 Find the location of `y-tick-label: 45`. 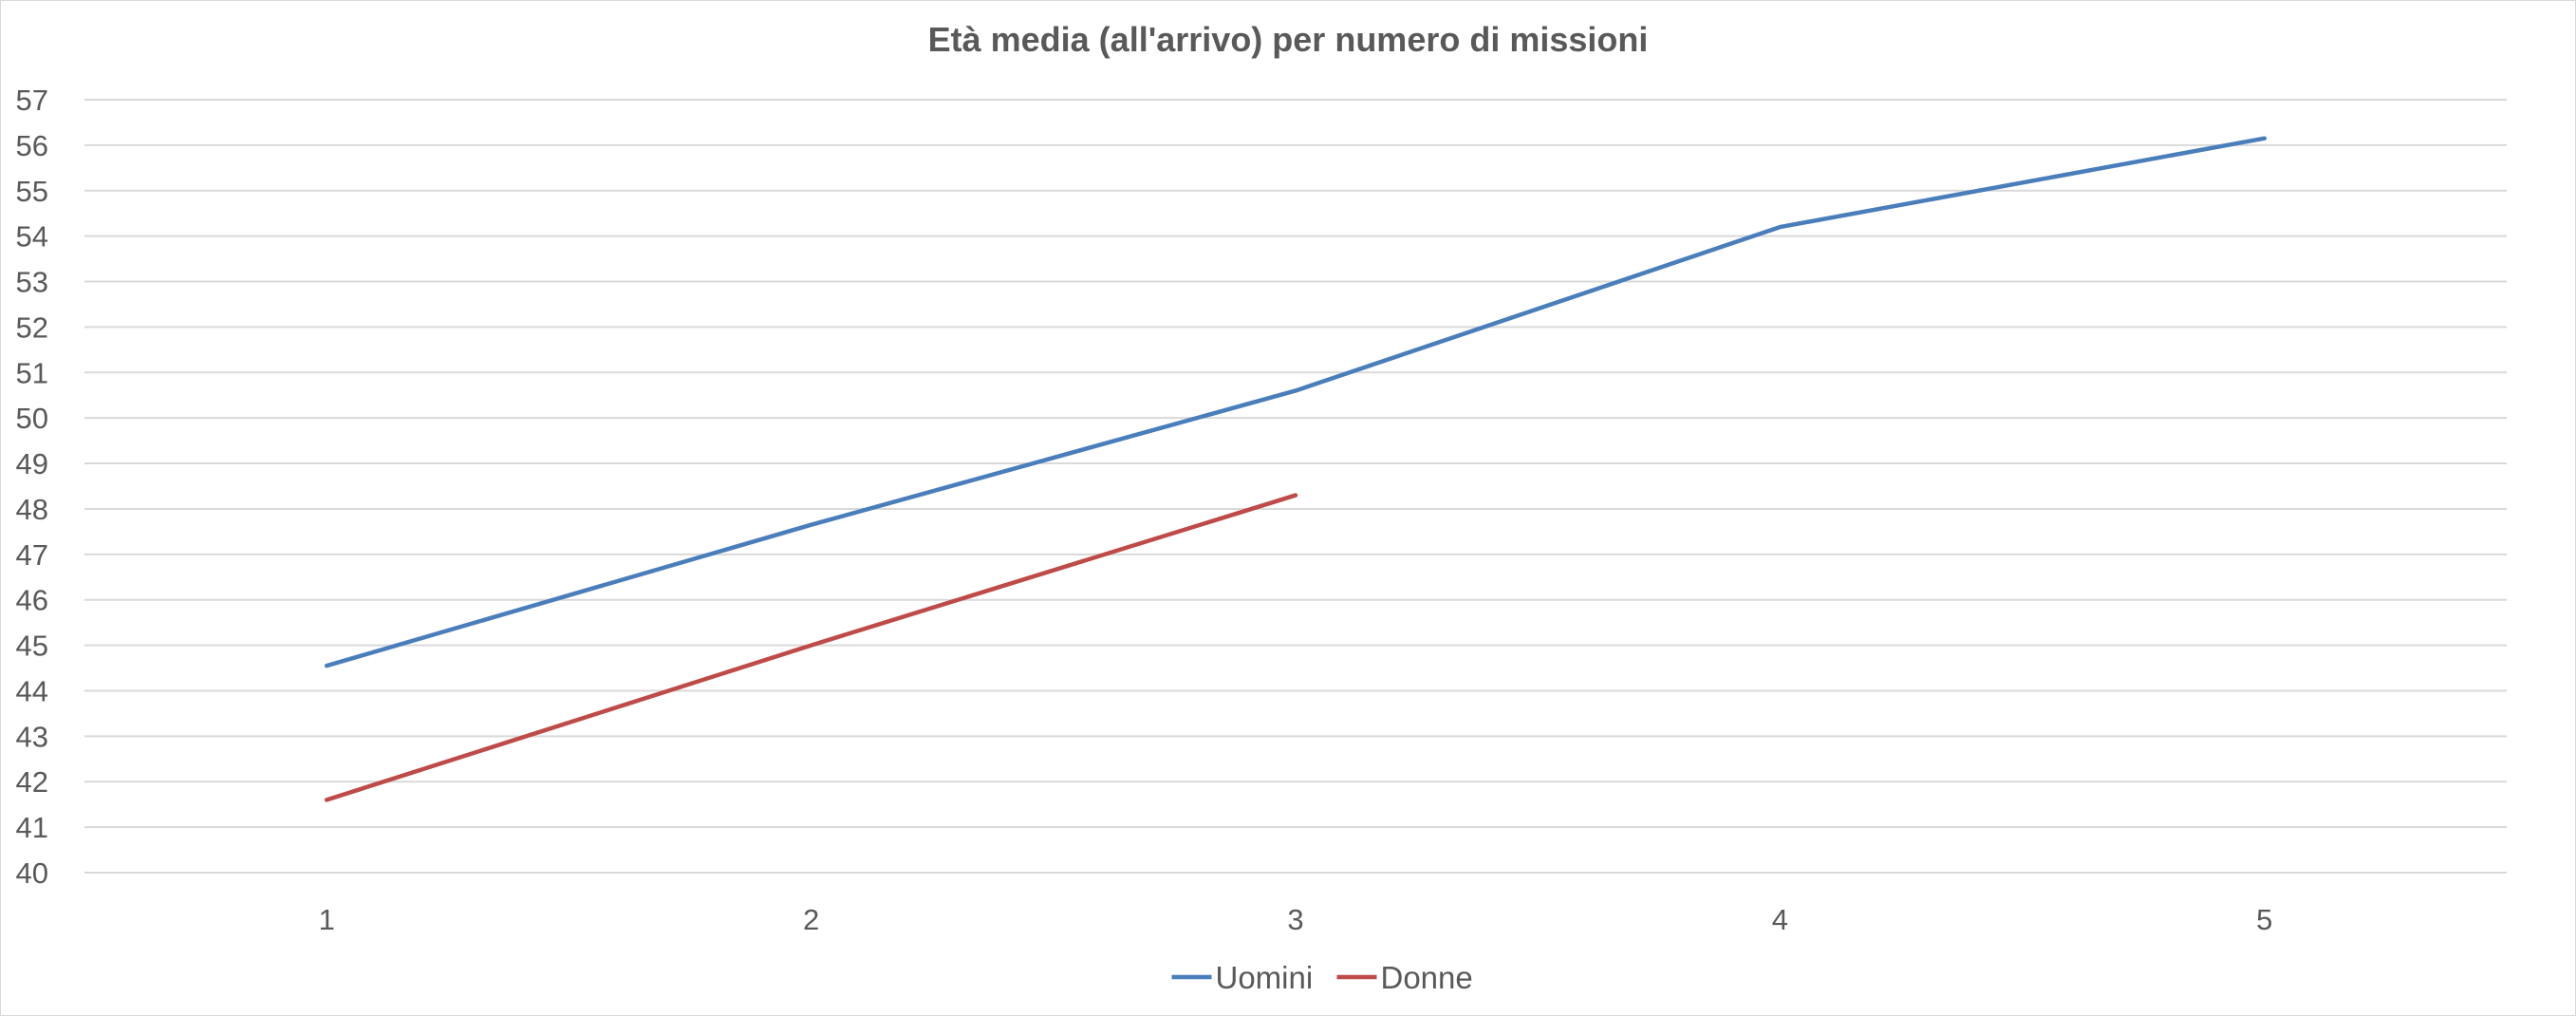

y-tick-label: 45 is located at coordinates (32, 646).